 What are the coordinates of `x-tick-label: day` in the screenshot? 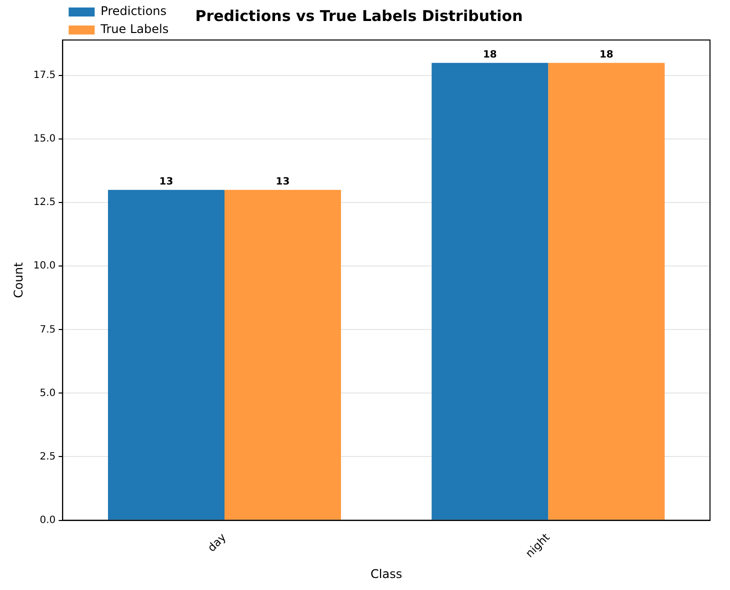 It's located at (217, 542).